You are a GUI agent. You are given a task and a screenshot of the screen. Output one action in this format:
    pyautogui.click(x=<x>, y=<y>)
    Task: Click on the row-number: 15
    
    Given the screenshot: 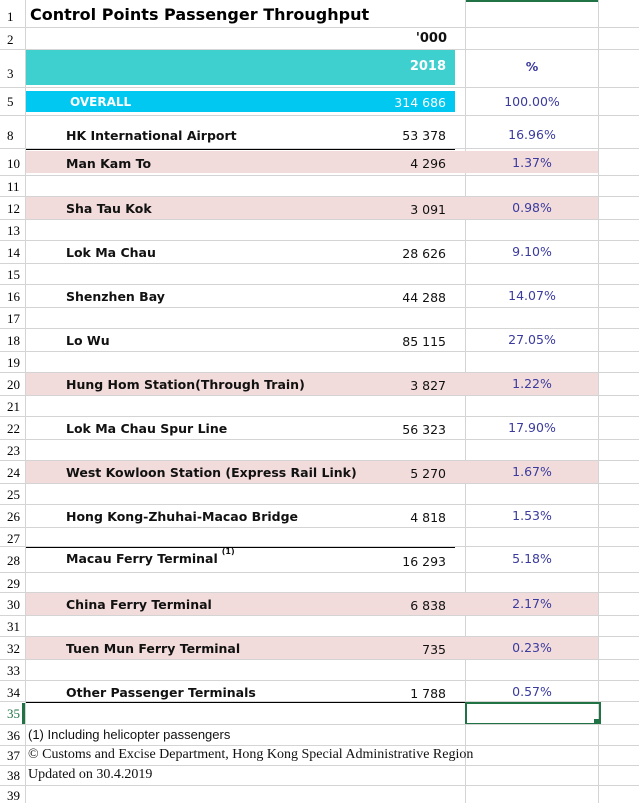 What is the action you would take?
    pyautogui.click(x=13, y=274)
    